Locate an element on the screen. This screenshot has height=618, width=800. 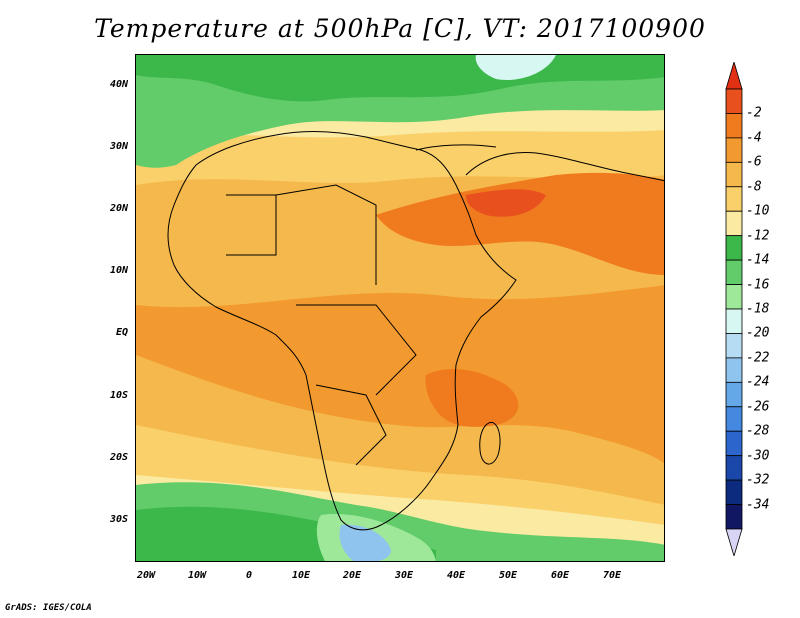
colorbar-level-label: -16 is located at coordinates (758, 285).